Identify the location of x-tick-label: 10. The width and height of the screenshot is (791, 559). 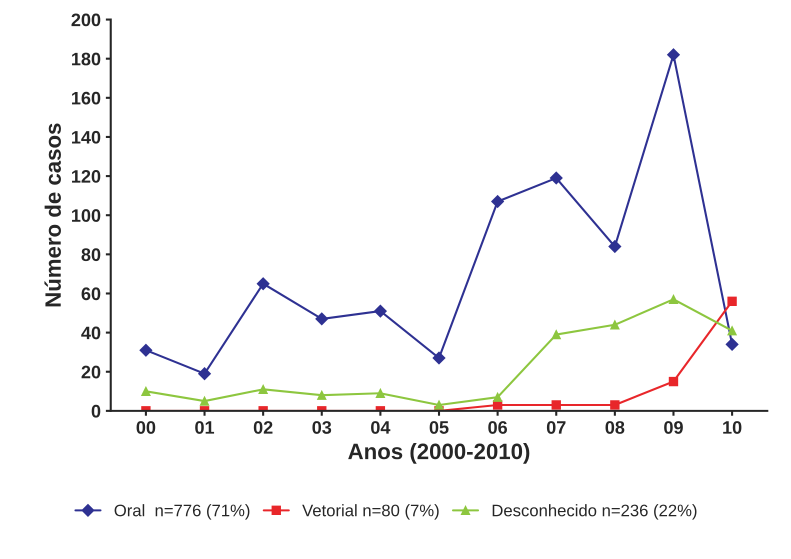
(732, 427).